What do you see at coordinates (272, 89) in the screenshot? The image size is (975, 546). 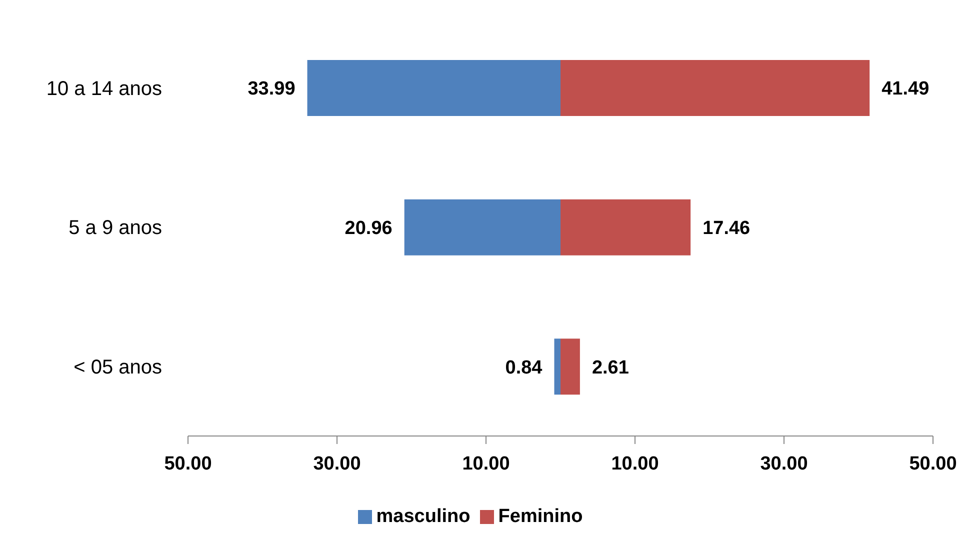 I see `data-label: 33.99` at bounding box center [272, 89].